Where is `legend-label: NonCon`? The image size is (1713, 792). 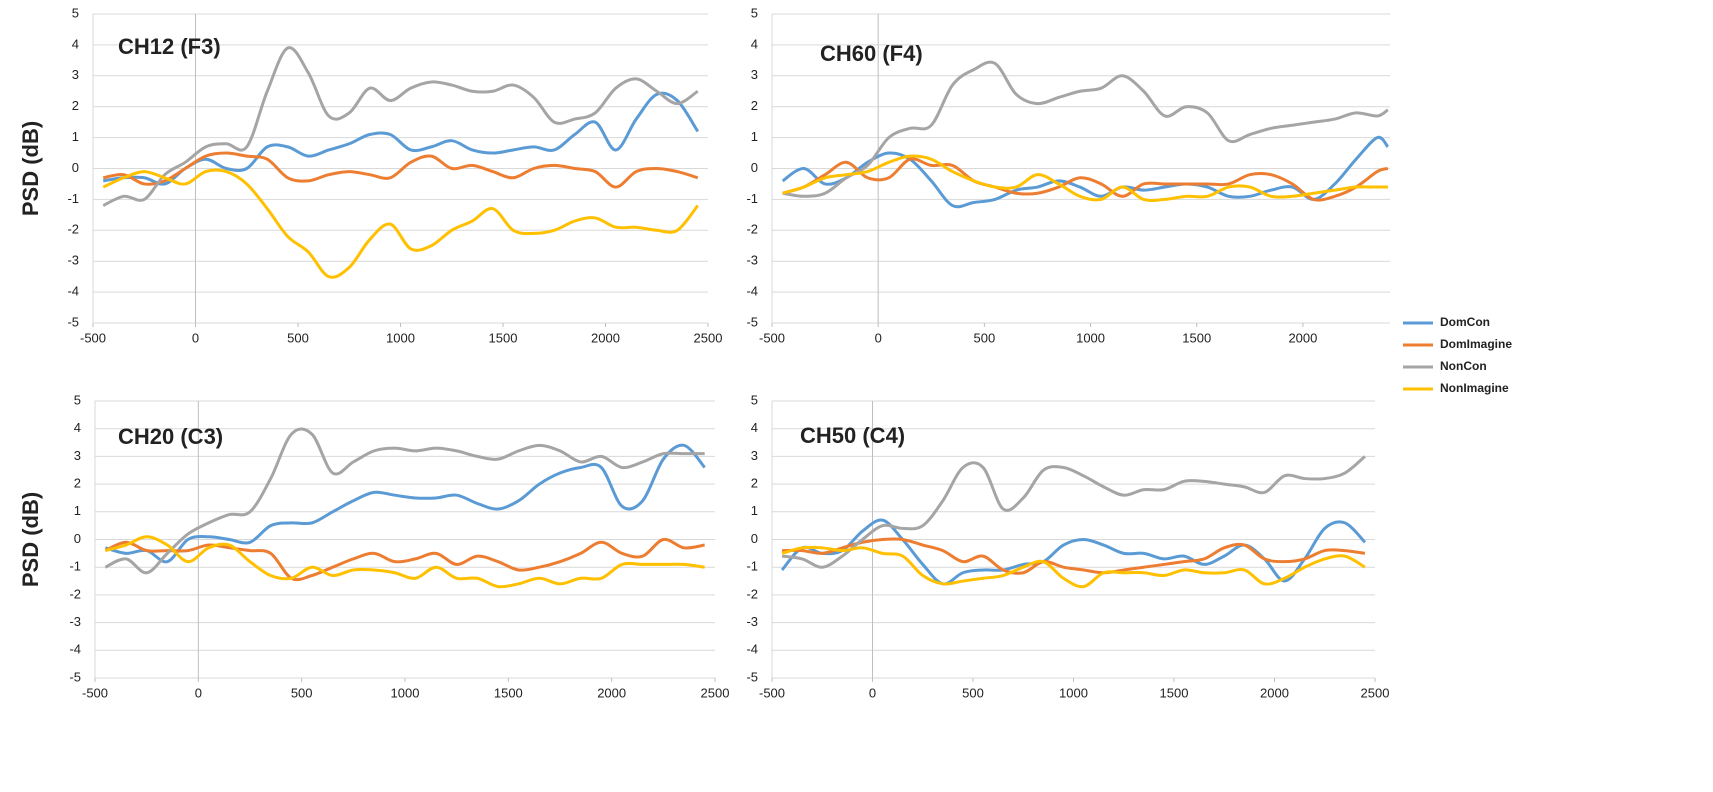
legend-label: NonCon is located at coordinates (1463, 366).